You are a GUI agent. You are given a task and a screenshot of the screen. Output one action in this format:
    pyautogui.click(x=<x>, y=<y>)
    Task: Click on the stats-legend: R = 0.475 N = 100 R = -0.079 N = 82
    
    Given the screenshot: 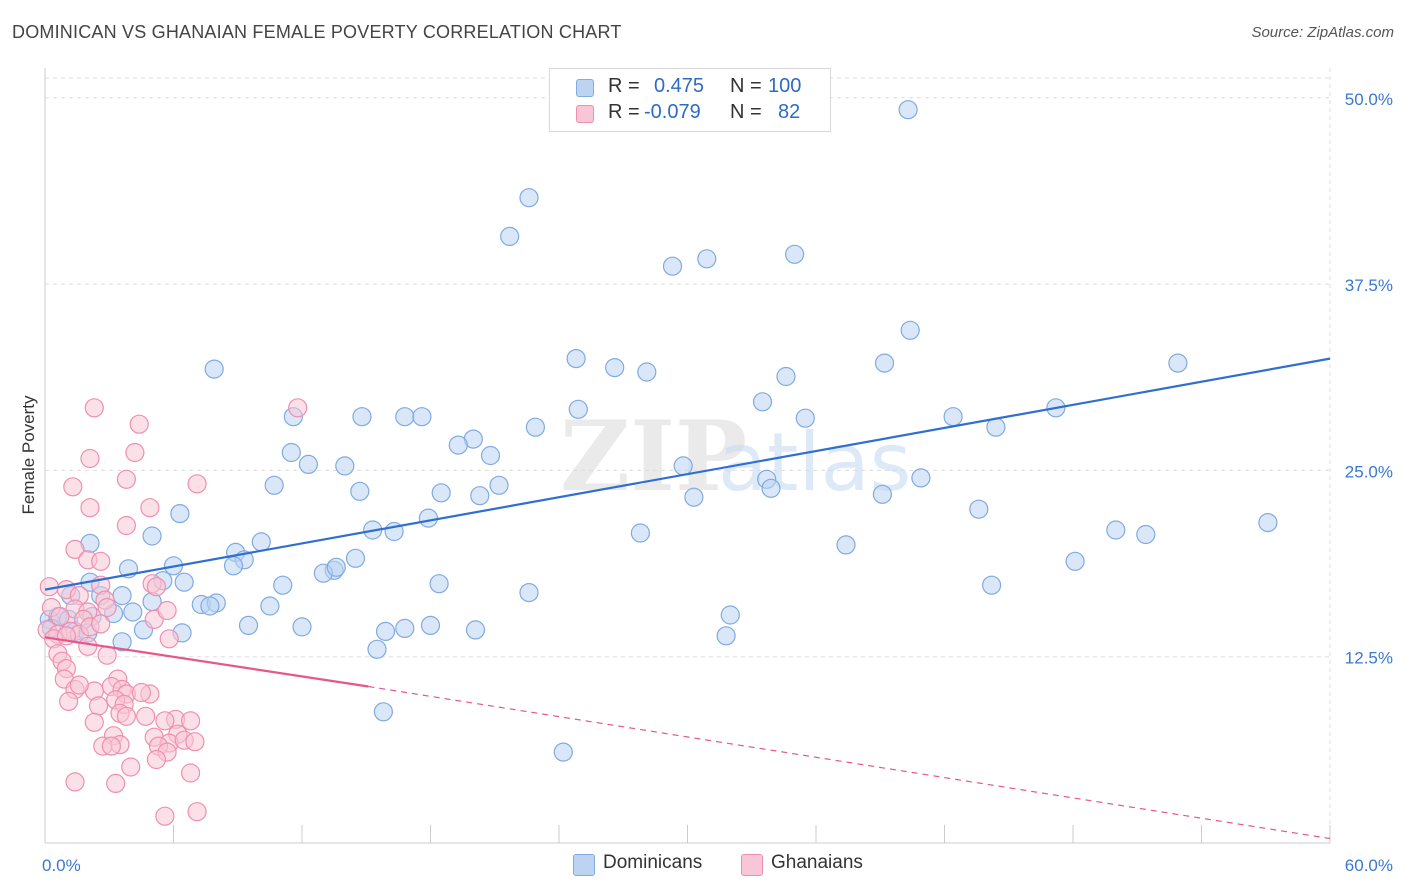 What is the action you would take?
    pyautogui.click(x=690, y=100)
    